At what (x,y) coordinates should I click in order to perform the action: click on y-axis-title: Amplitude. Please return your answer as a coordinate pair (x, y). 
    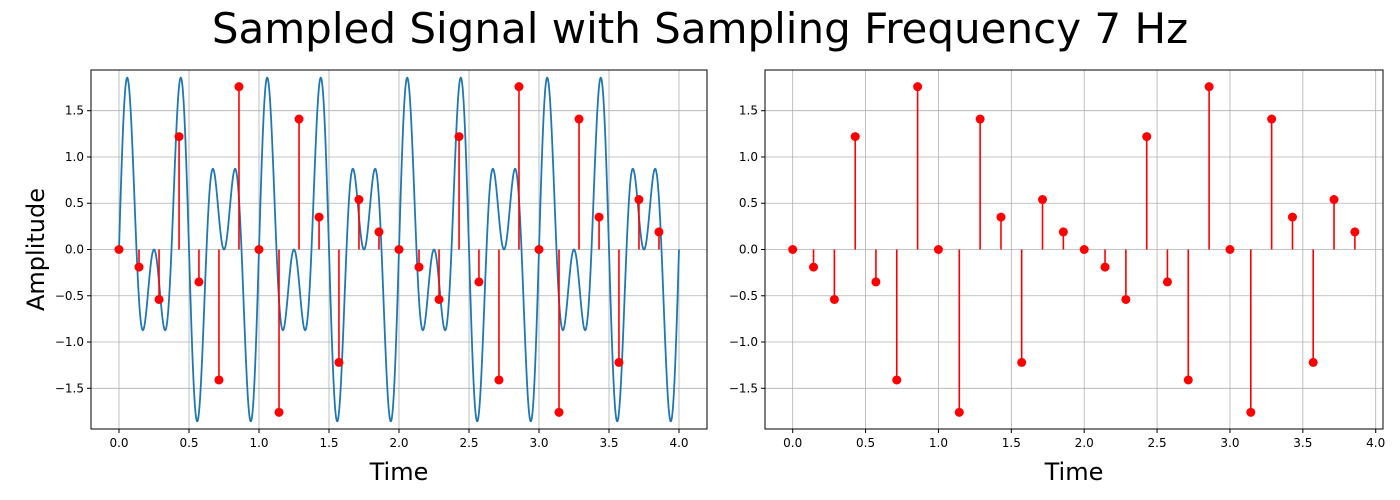
    Looking at the image, I should click on (36, 249).